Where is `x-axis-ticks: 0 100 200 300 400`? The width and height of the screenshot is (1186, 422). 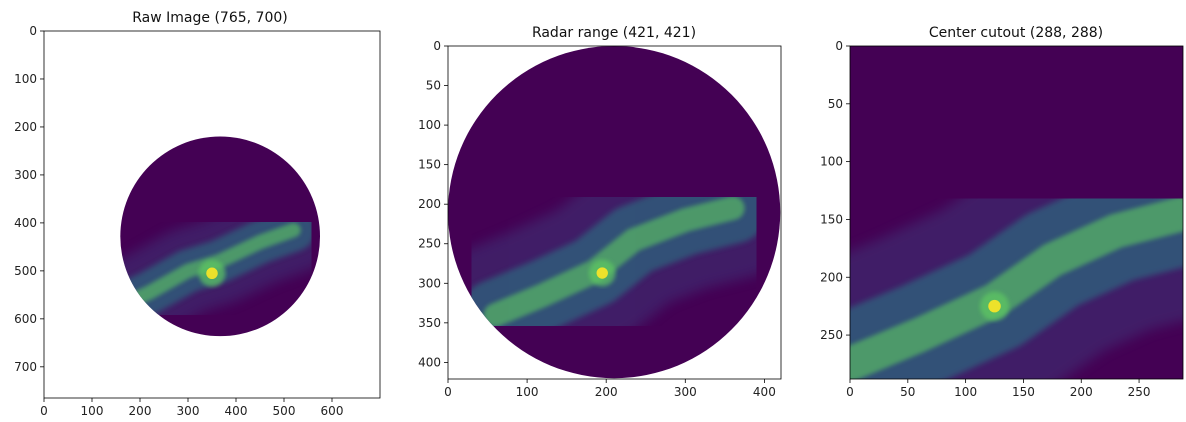 x-axis-ticks: 0 100 200 300 400 is located at coordinates (610, 389).